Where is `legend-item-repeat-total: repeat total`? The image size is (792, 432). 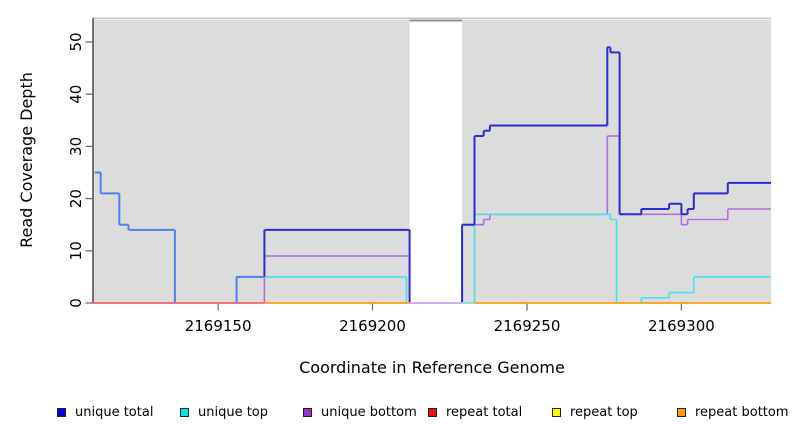 legend-item-repeat-total: repeat total is located at coordinates (475, 412).